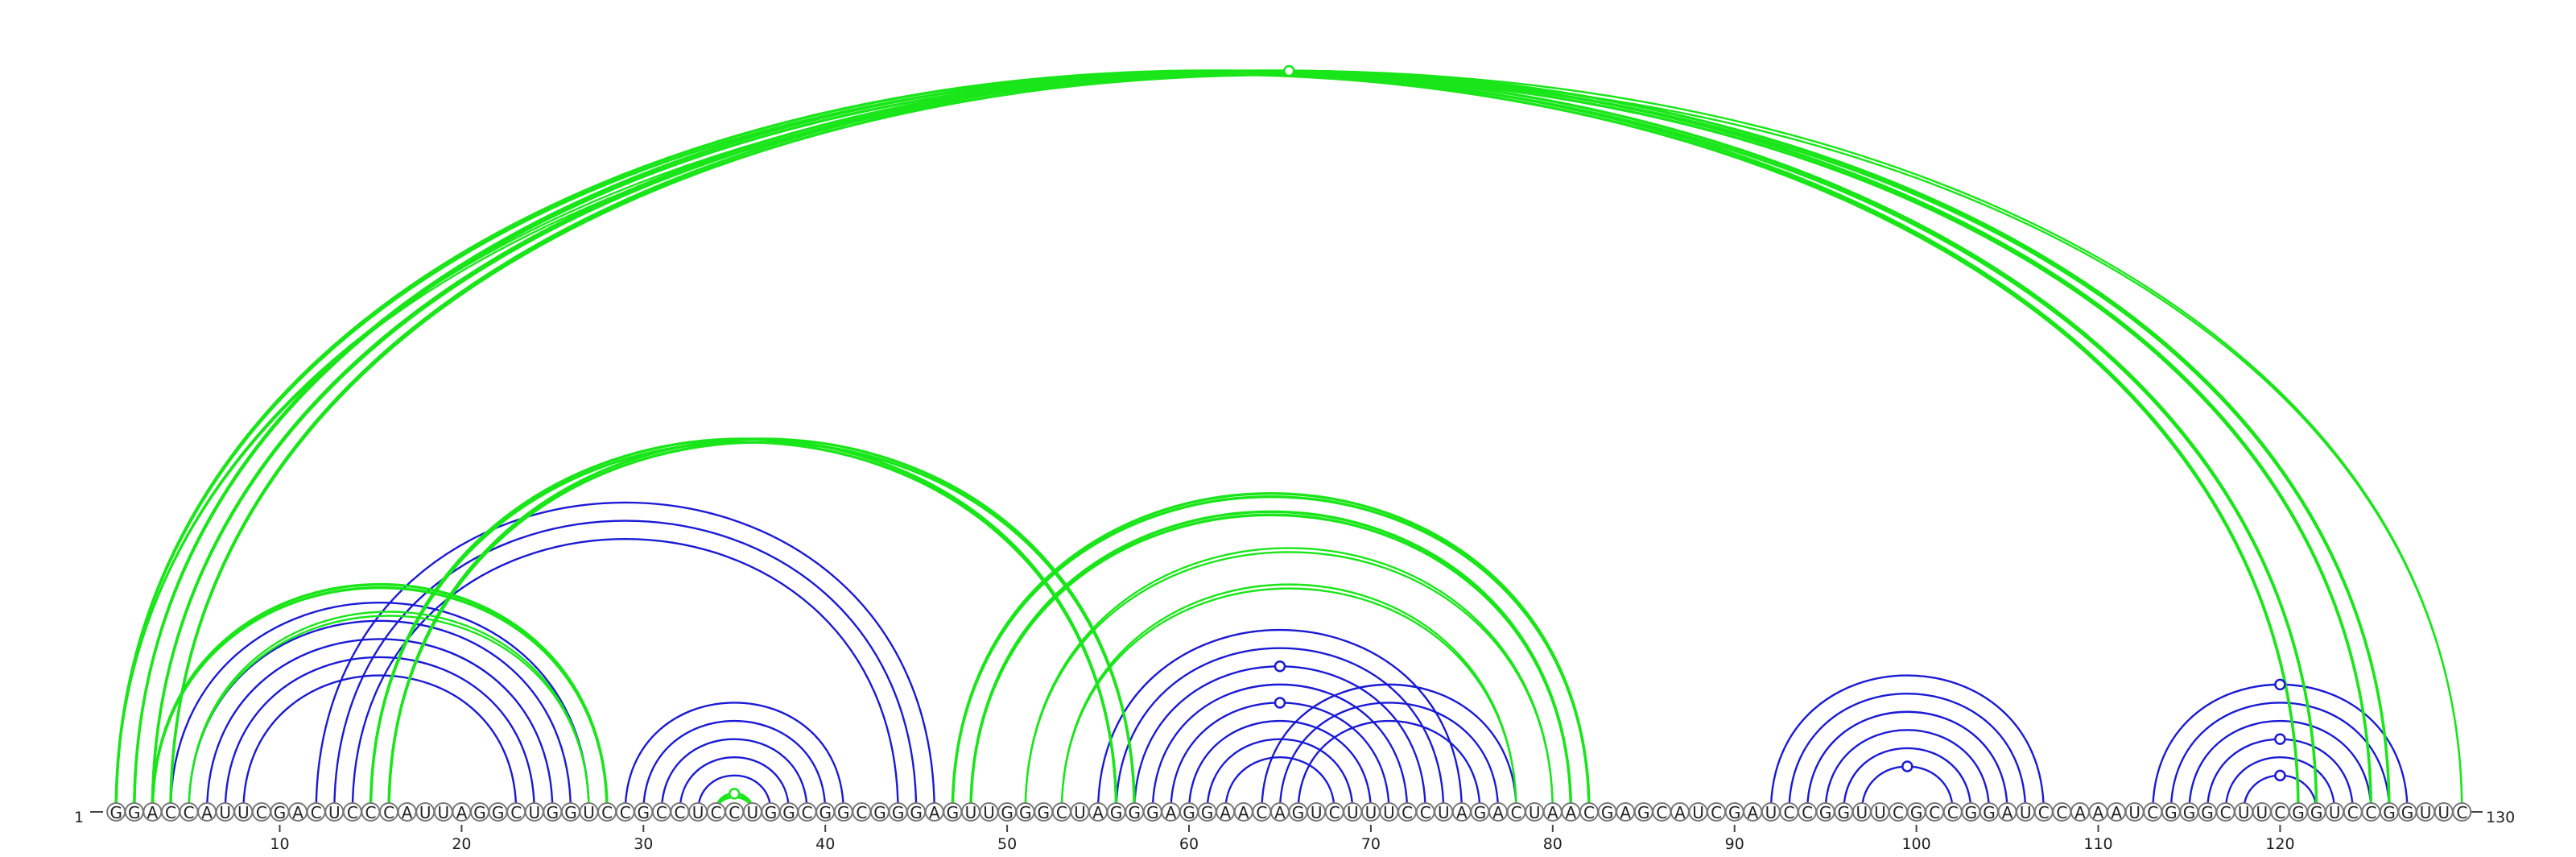 Image resolution: width=2576 pixels, height=857 pixels. What do you see at coordinates (2189, 812) in the screenshot?
I see `nucleotide-115: G` at bounding box center [2189, 812].